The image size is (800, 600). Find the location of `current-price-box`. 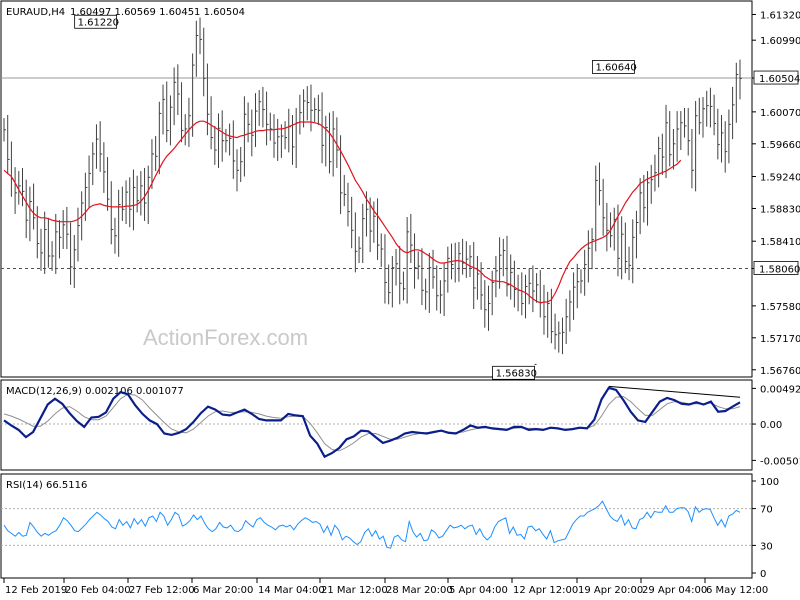

current-price-box is located at coordinates (776, 77).